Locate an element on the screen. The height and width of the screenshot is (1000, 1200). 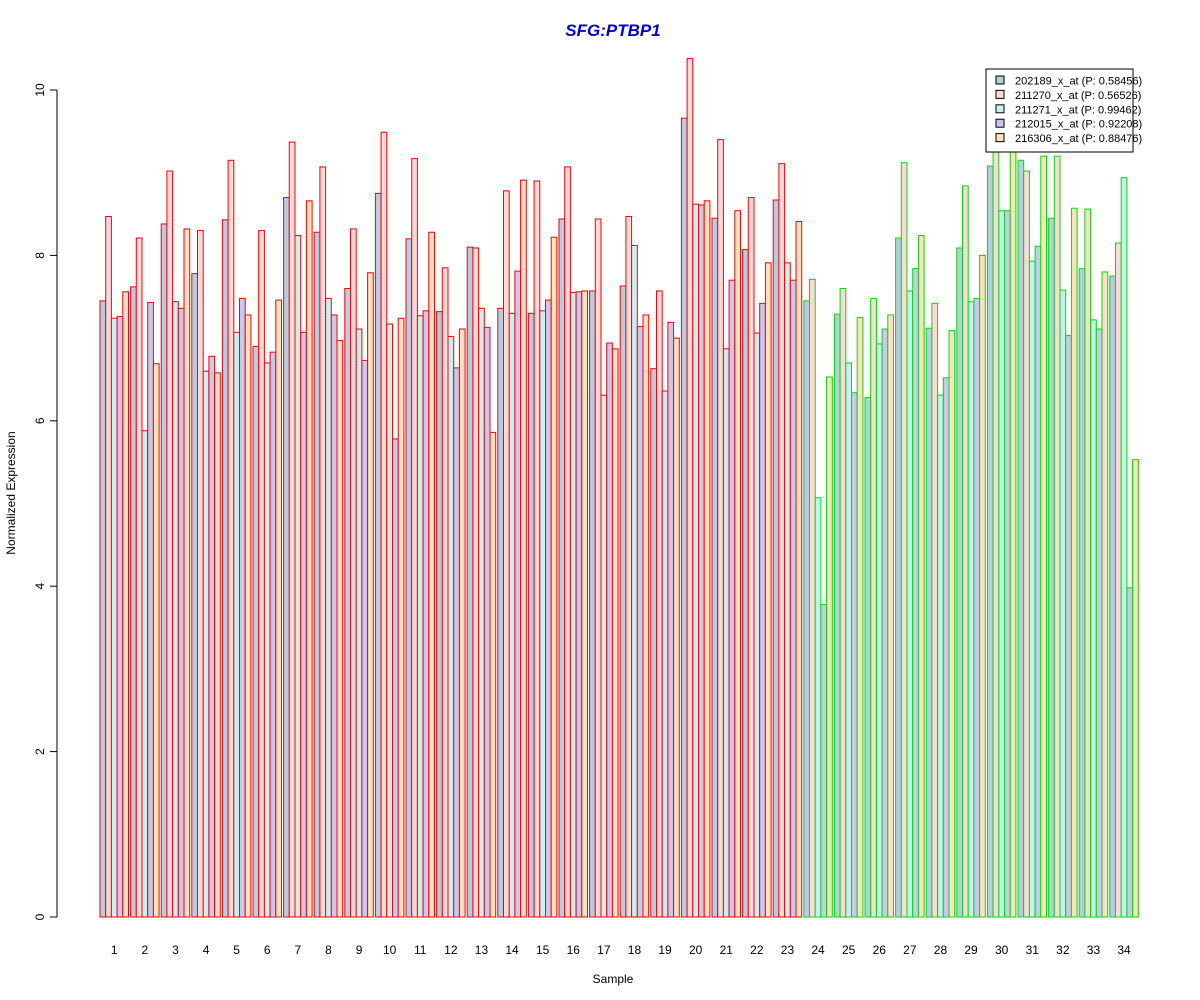
x-tick-label: 21 is located at coordinates (727, 950).